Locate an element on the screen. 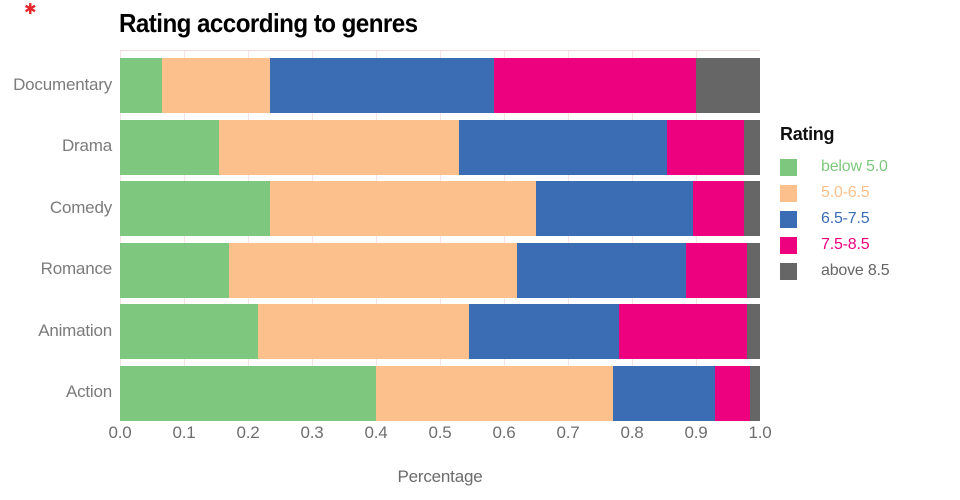  category-label: Documentary is located at coordinates (62, 84).